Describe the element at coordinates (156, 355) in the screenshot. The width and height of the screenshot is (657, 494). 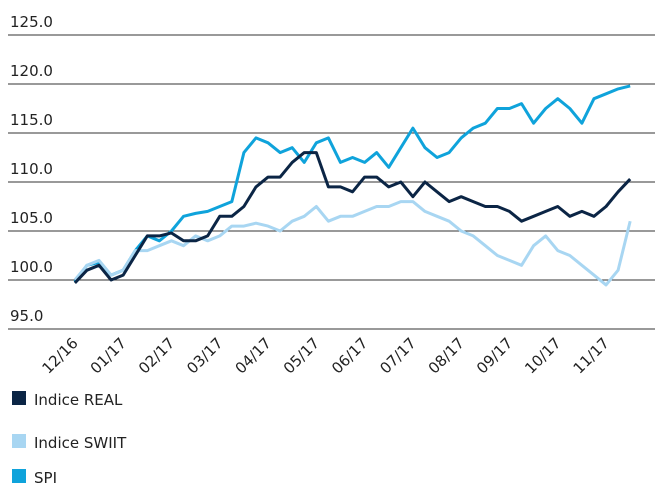
I see `x-tick-label: 02/17` at that location.